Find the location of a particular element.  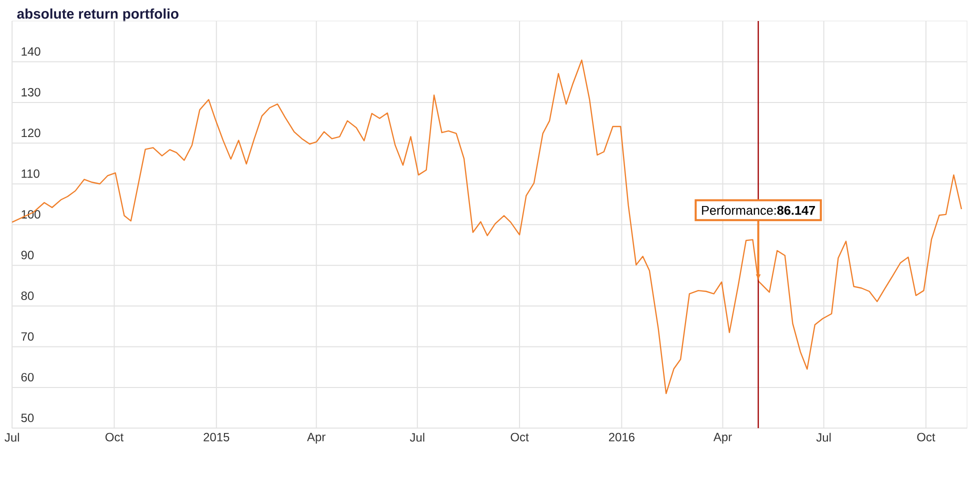

x-tick-label: 2016 is located at coordinates (621, 437).